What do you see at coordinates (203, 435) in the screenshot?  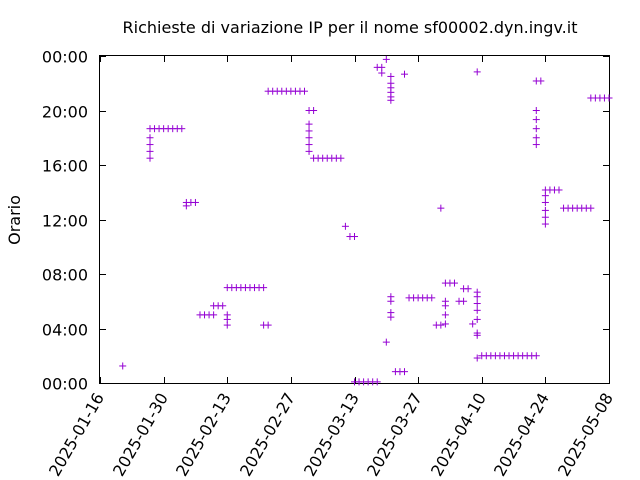 I see `x-tick-label: 2025-02-13` at bounding box center [203, 435].